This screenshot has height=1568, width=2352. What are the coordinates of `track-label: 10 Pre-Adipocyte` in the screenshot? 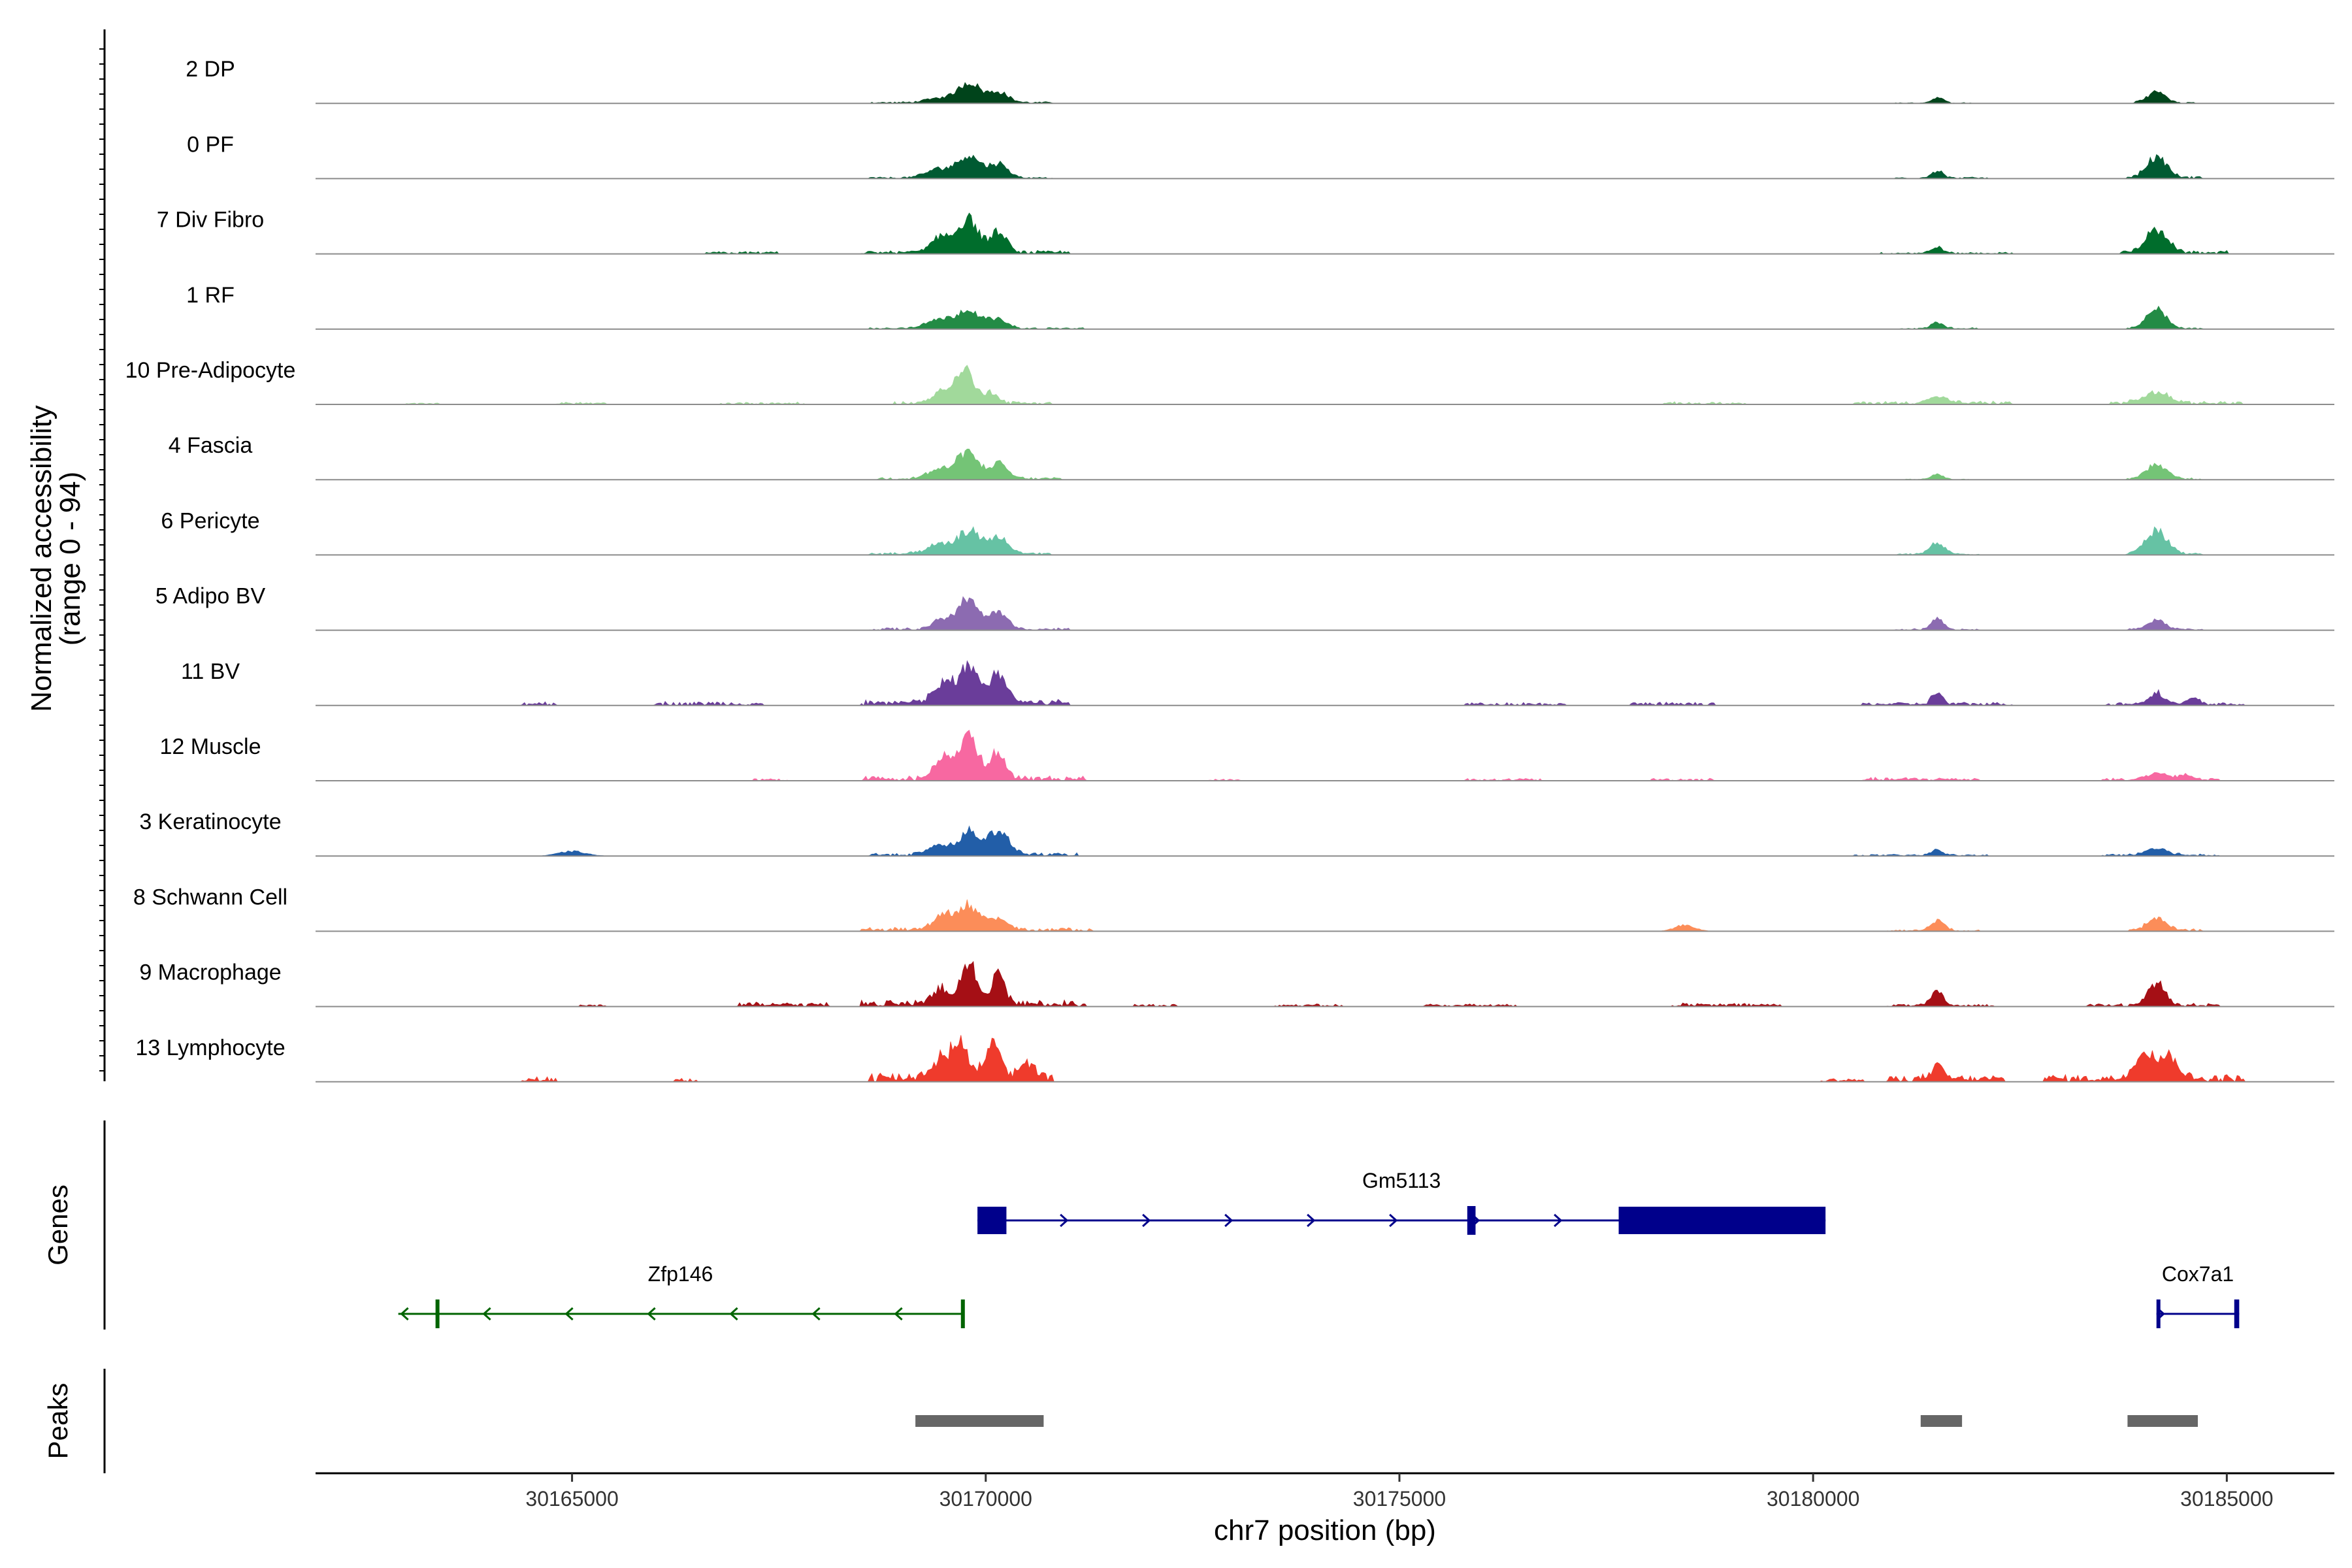 It's located at (210, 370).